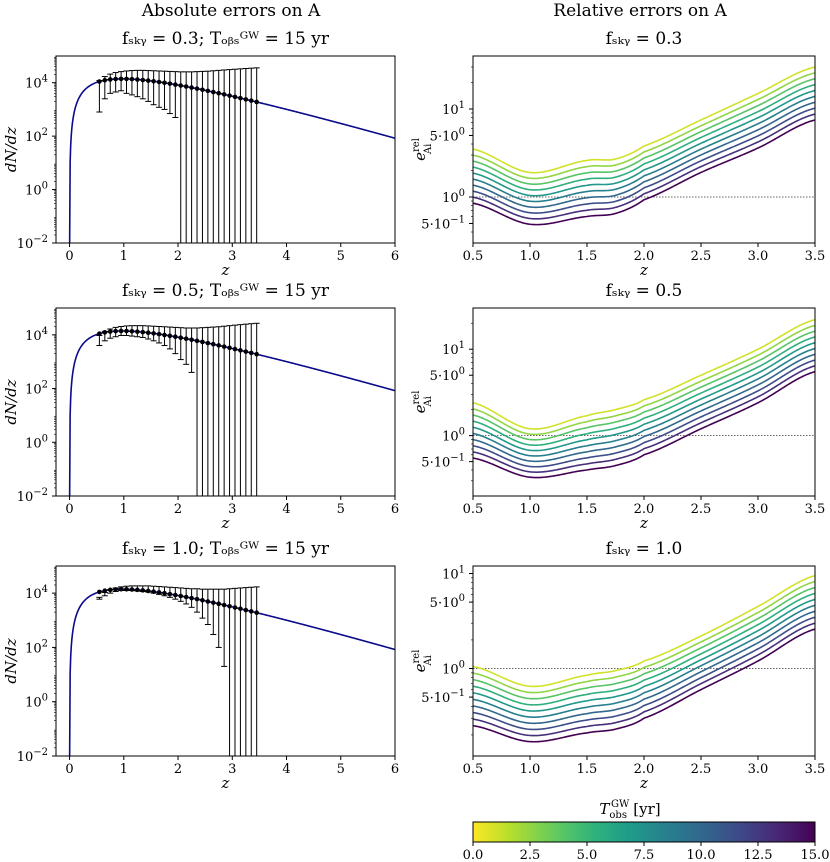 The image size is (830, 862). Describe the element at coordinates (473, 855) in the screenshot. I see `colorbar-tick-label: 0.0` at that location.